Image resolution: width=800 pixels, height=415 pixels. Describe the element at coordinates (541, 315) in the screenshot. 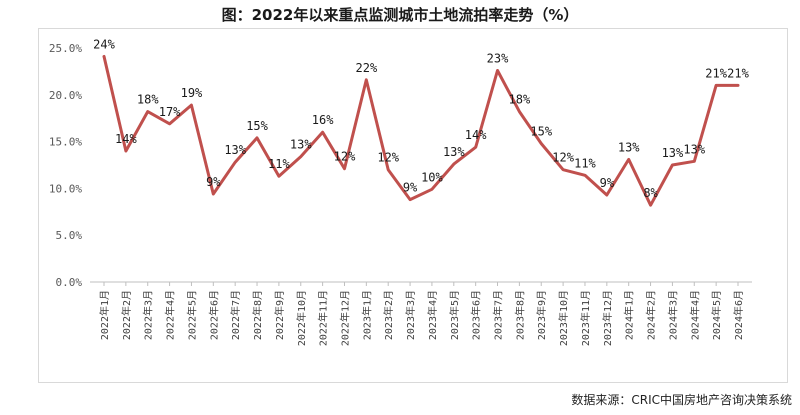

I see `x-tick-label: 2023年9月` at that location.